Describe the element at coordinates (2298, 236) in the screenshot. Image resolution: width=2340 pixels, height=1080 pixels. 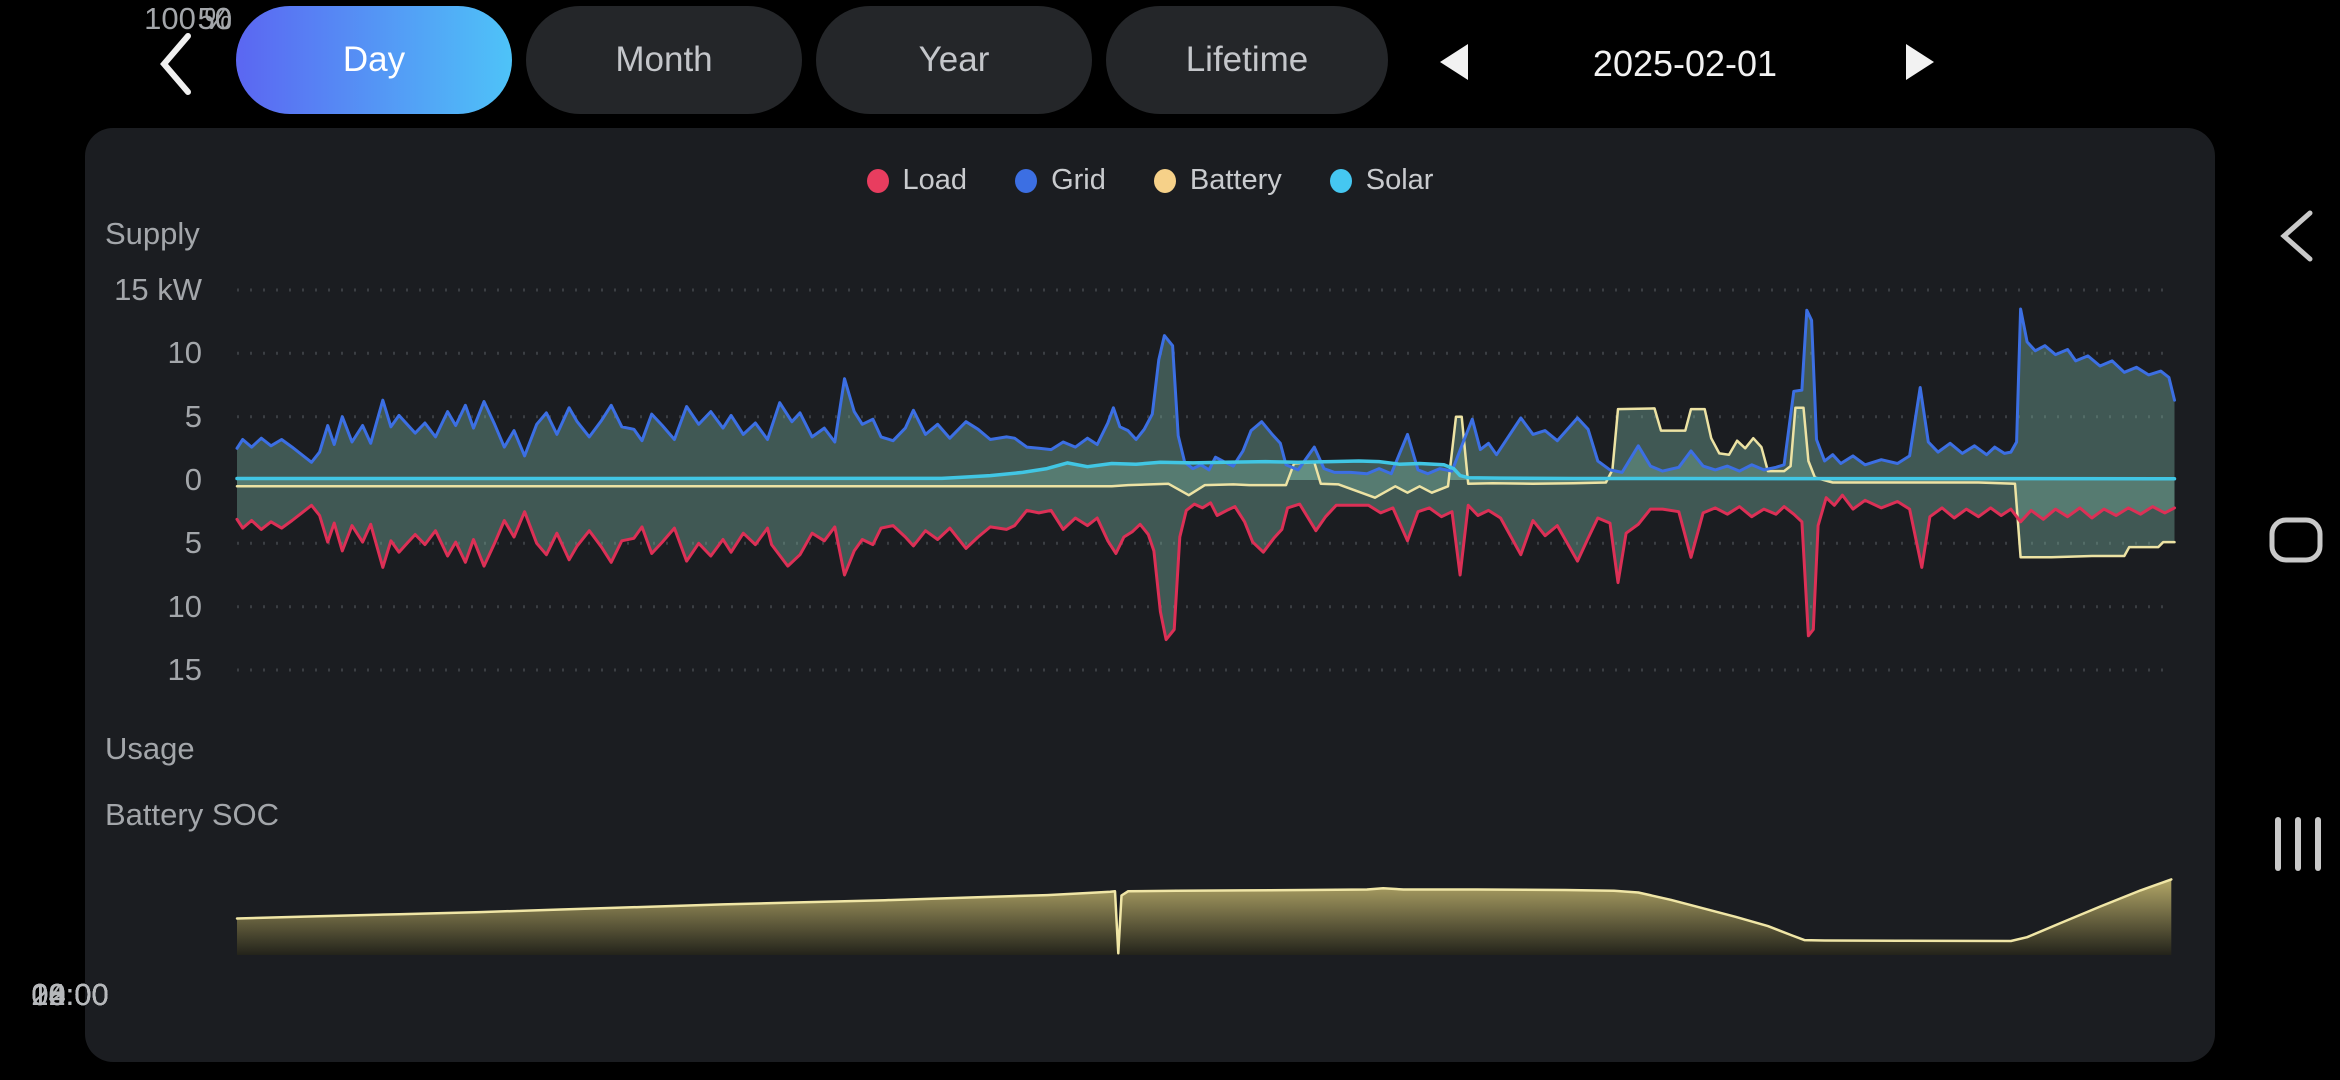
I see `android-back-icon` at that location.